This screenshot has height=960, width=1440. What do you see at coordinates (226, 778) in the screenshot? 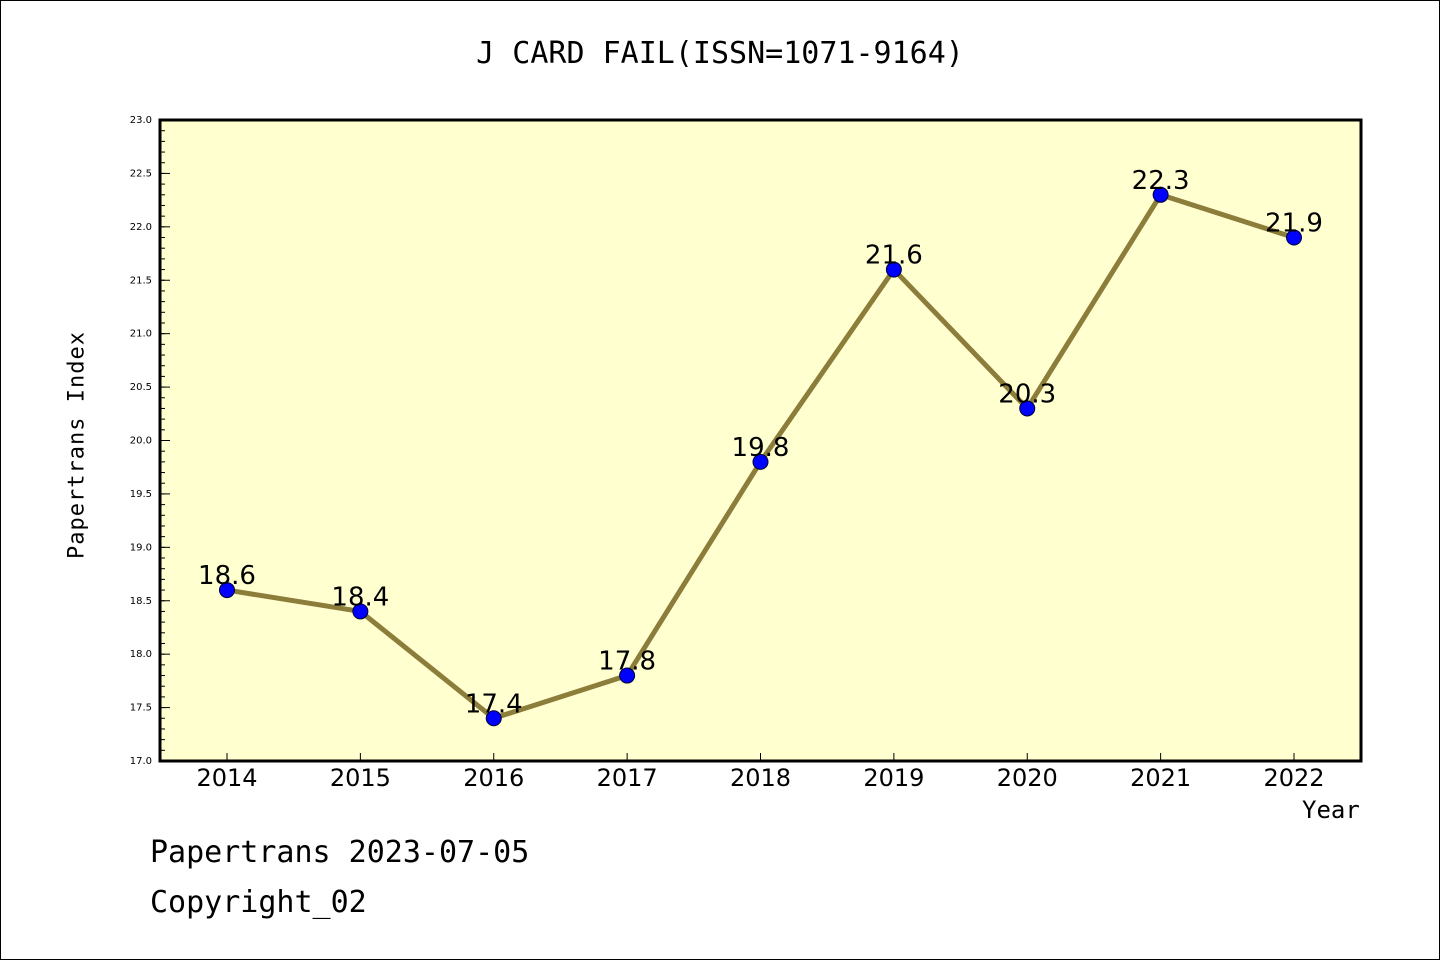
I see `x-tick-label: 2014` at bounding box center [226, 778].